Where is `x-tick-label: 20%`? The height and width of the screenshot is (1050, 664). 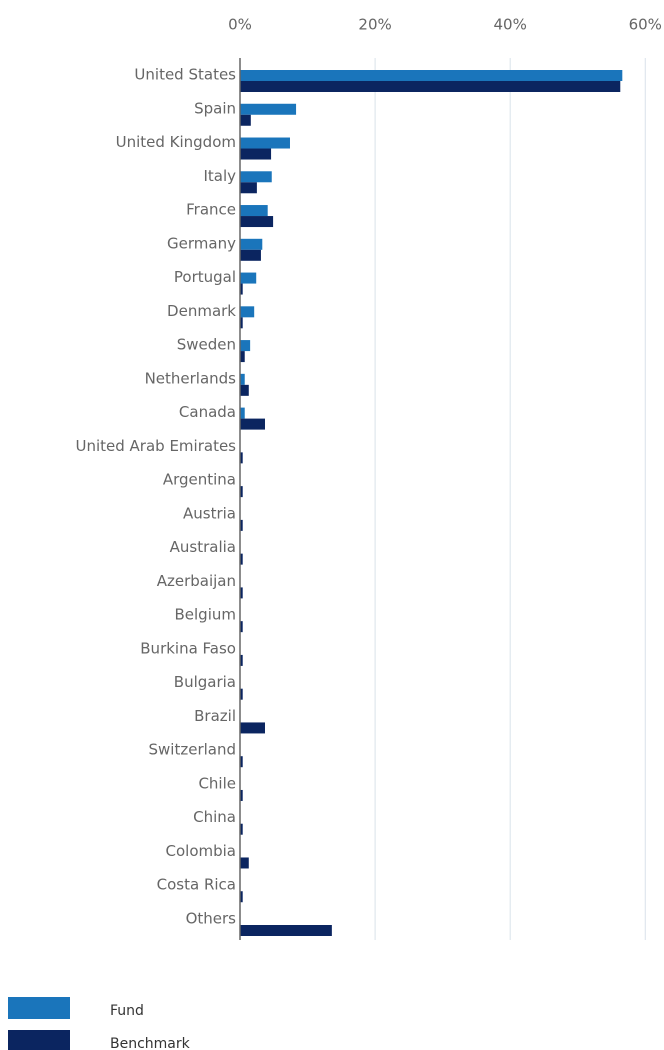 x-tick-label: 20% is located at coordinates (374, 25).